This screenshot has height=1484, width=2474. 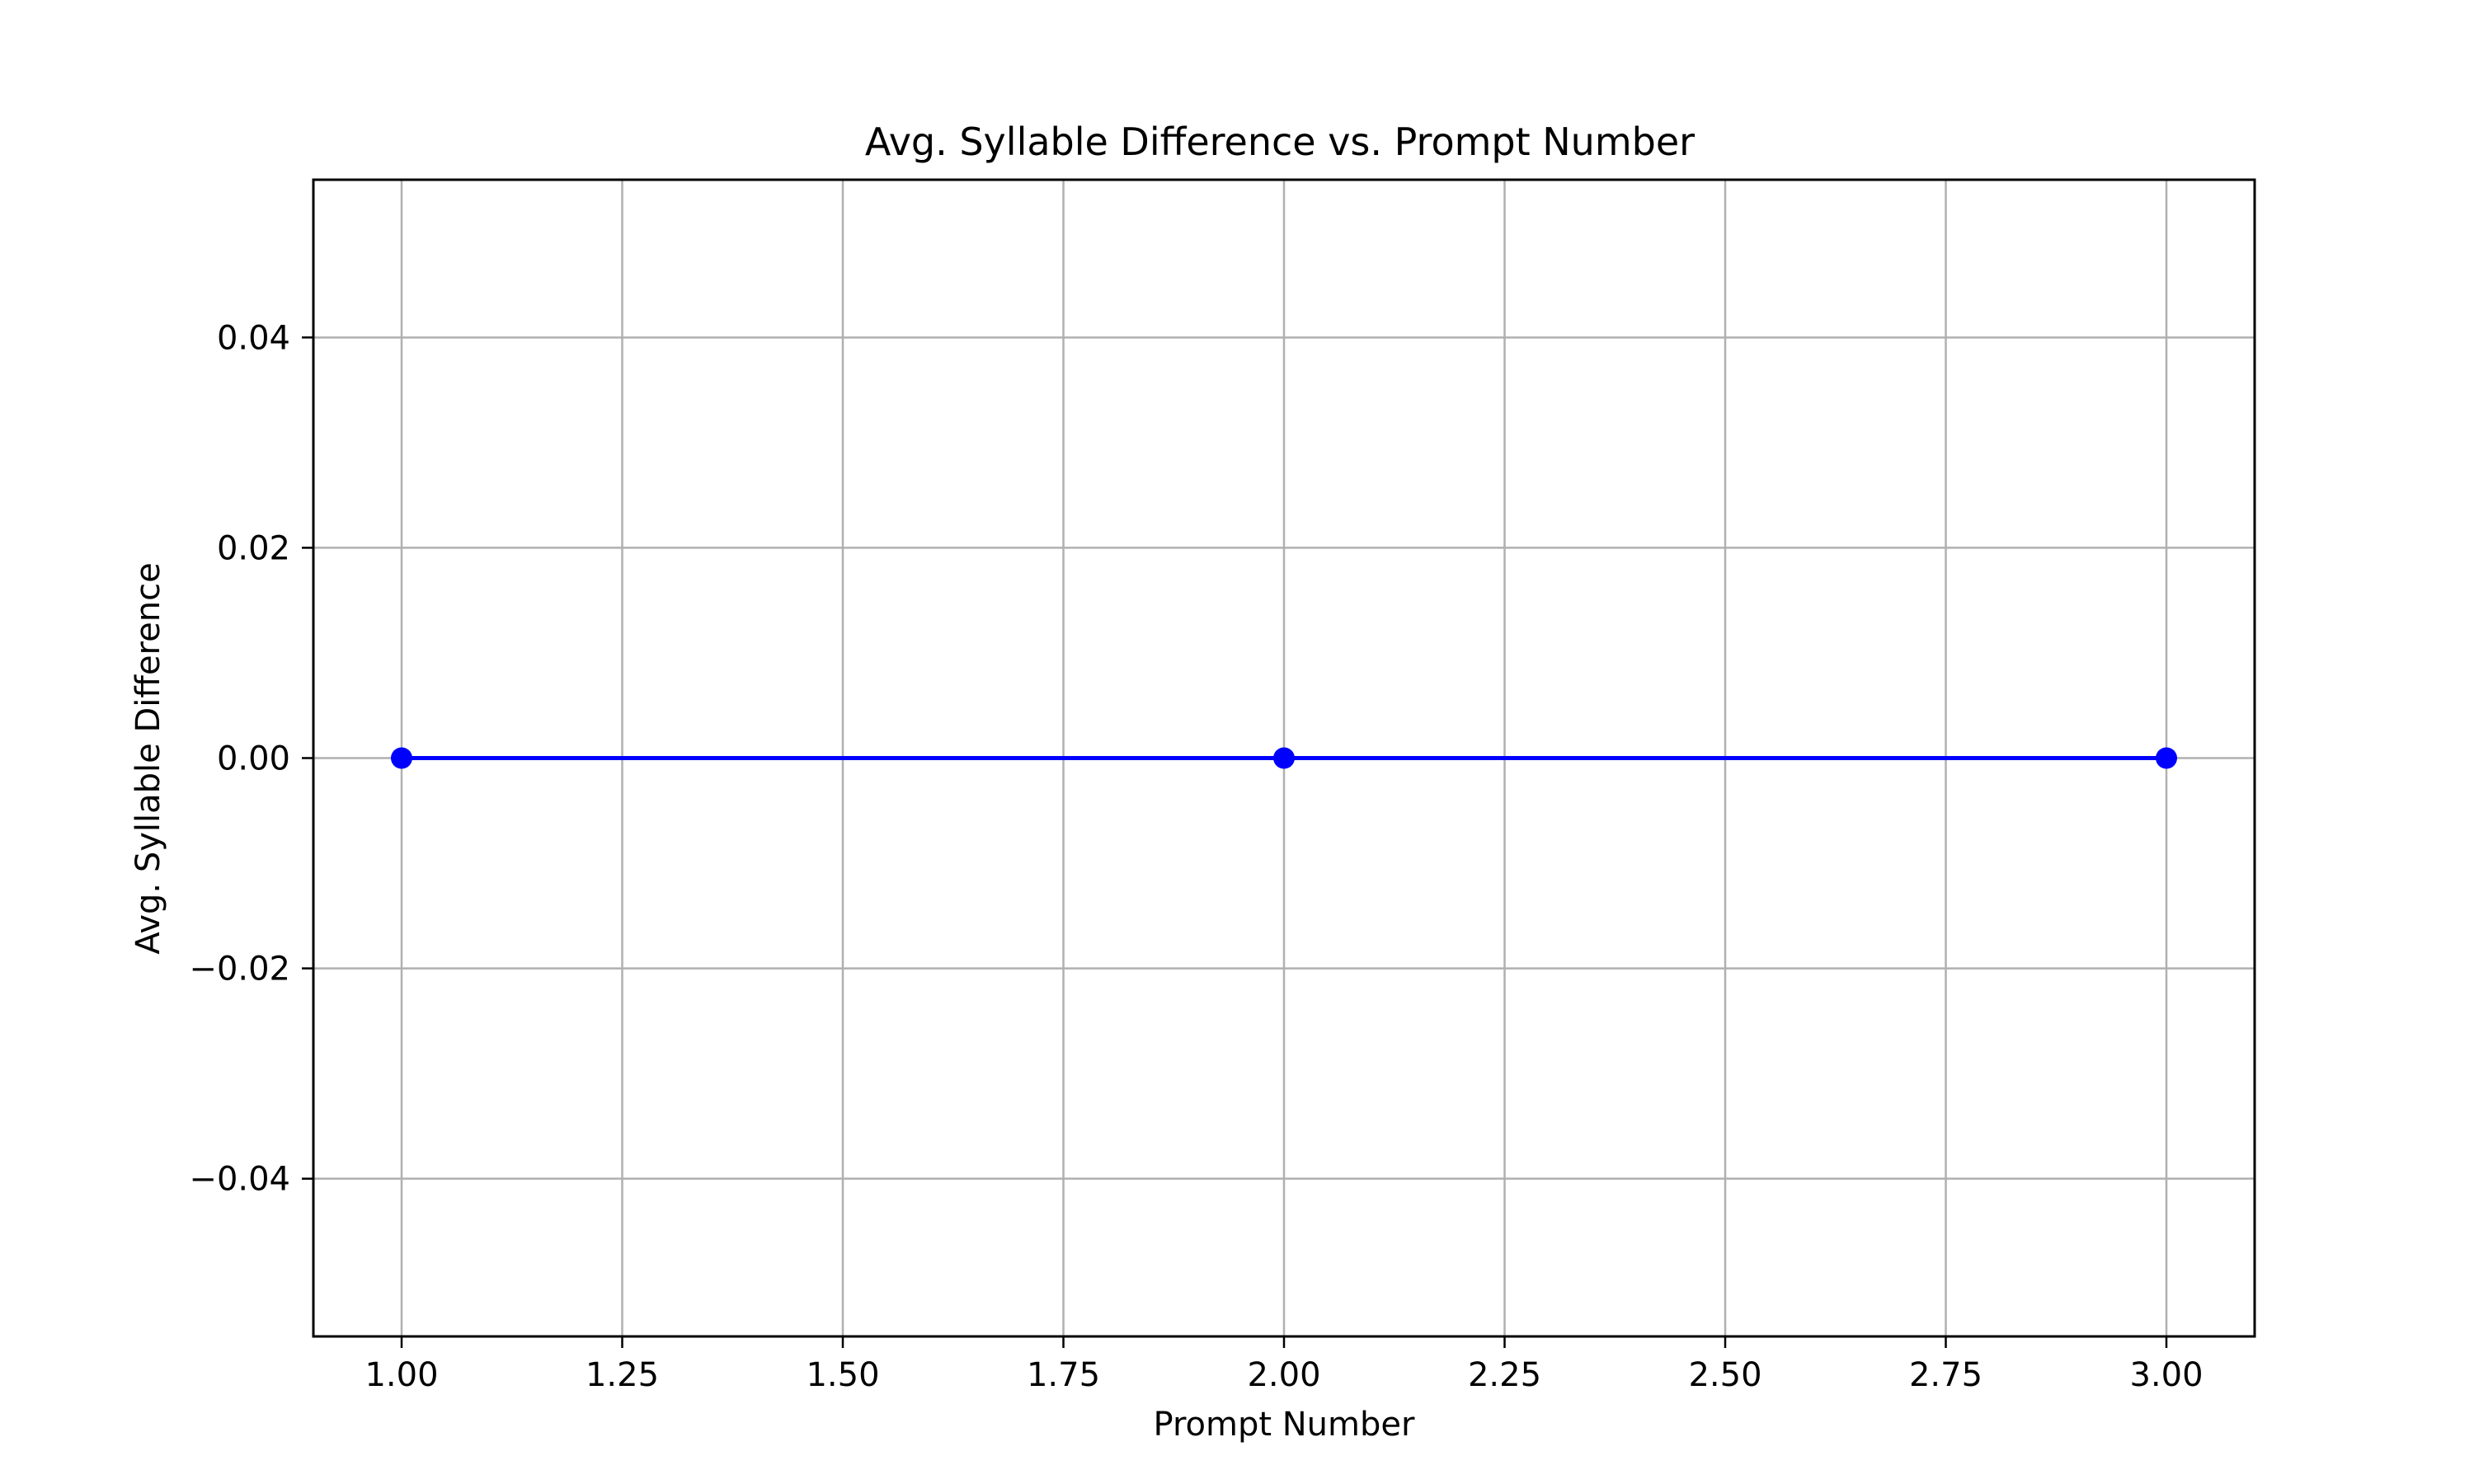 I want to click on x-tick-label: 1.75, so click(x=1063, y=1375).